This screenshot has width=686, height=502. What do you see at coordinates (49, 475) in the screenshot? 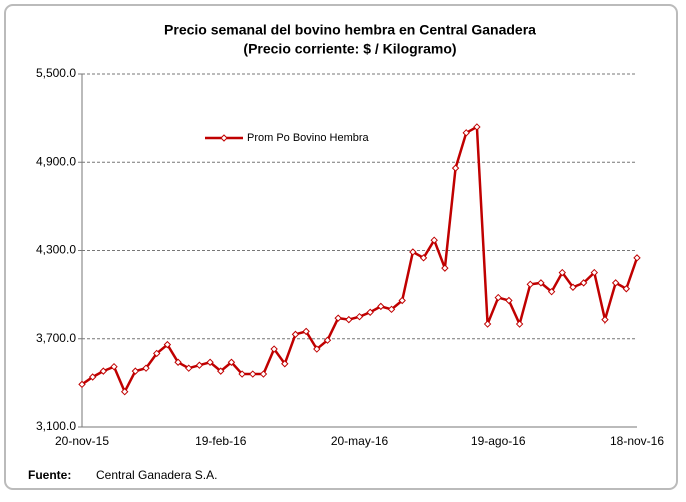
I see `source-label: Fuente:` at bounding box center [49, 475].